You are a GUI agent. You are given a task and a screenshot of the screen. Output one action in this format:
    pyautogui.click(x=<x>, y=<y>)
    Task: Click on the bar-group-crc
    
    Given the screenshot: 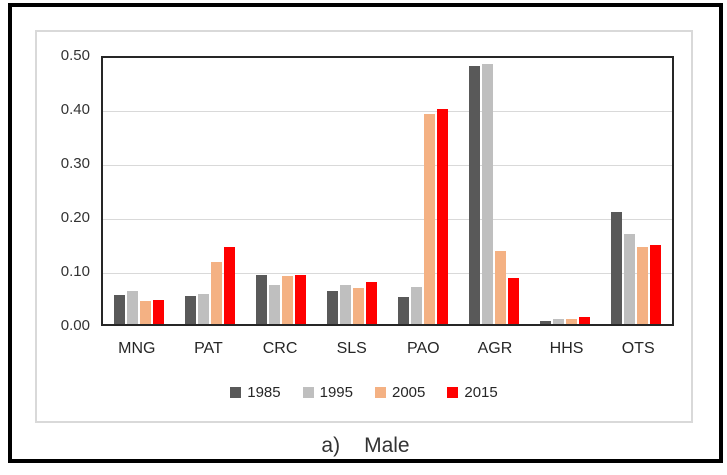 What is the action you would take?
    pyautogui.click(x=280, y=191)
    